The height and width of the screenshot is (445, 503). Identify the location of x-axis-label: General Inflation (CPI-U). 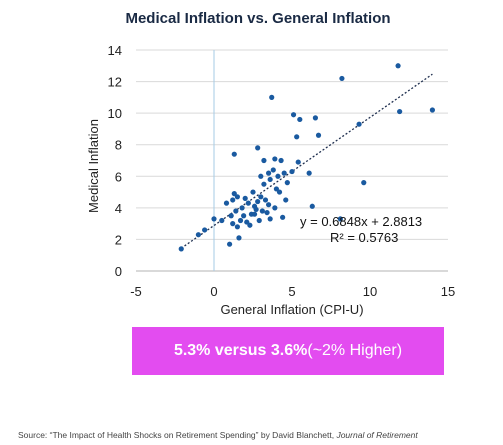
(291, 309).